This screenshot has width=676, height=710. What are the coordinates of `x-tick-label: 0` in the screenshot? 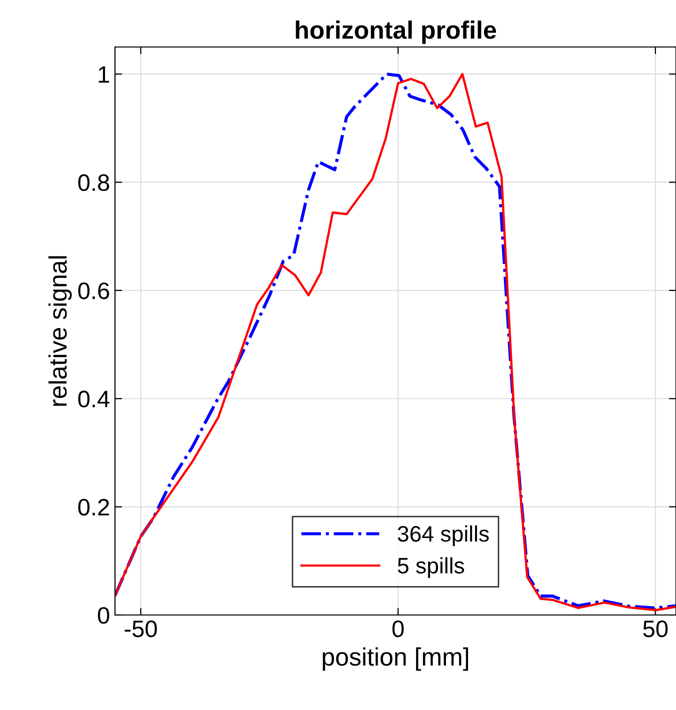 It's located at (398, 629).